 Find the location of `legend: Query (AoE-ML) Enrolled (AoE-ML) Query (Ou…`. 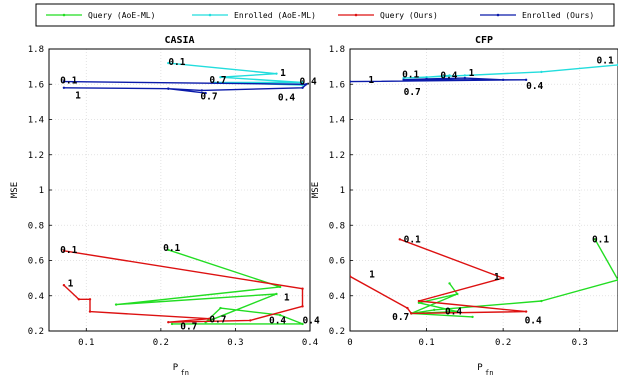

legend: Query (AoE-ML) Enrolled (AoE-ML) Query (Ou… is located at coordinates (325, 15).